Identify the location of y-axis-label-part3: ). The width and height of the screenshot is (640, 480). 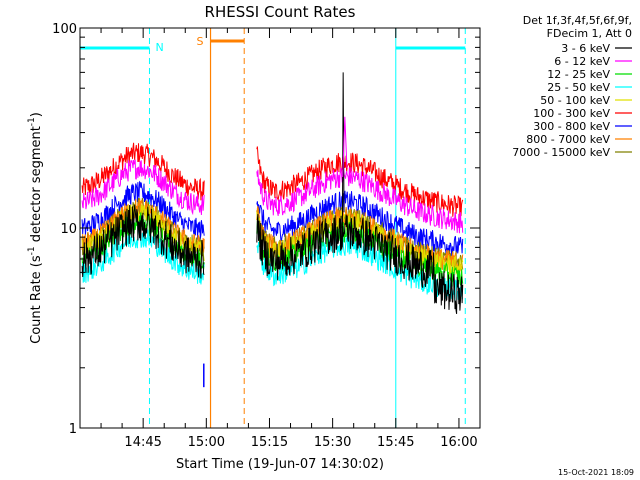
(36, 114).